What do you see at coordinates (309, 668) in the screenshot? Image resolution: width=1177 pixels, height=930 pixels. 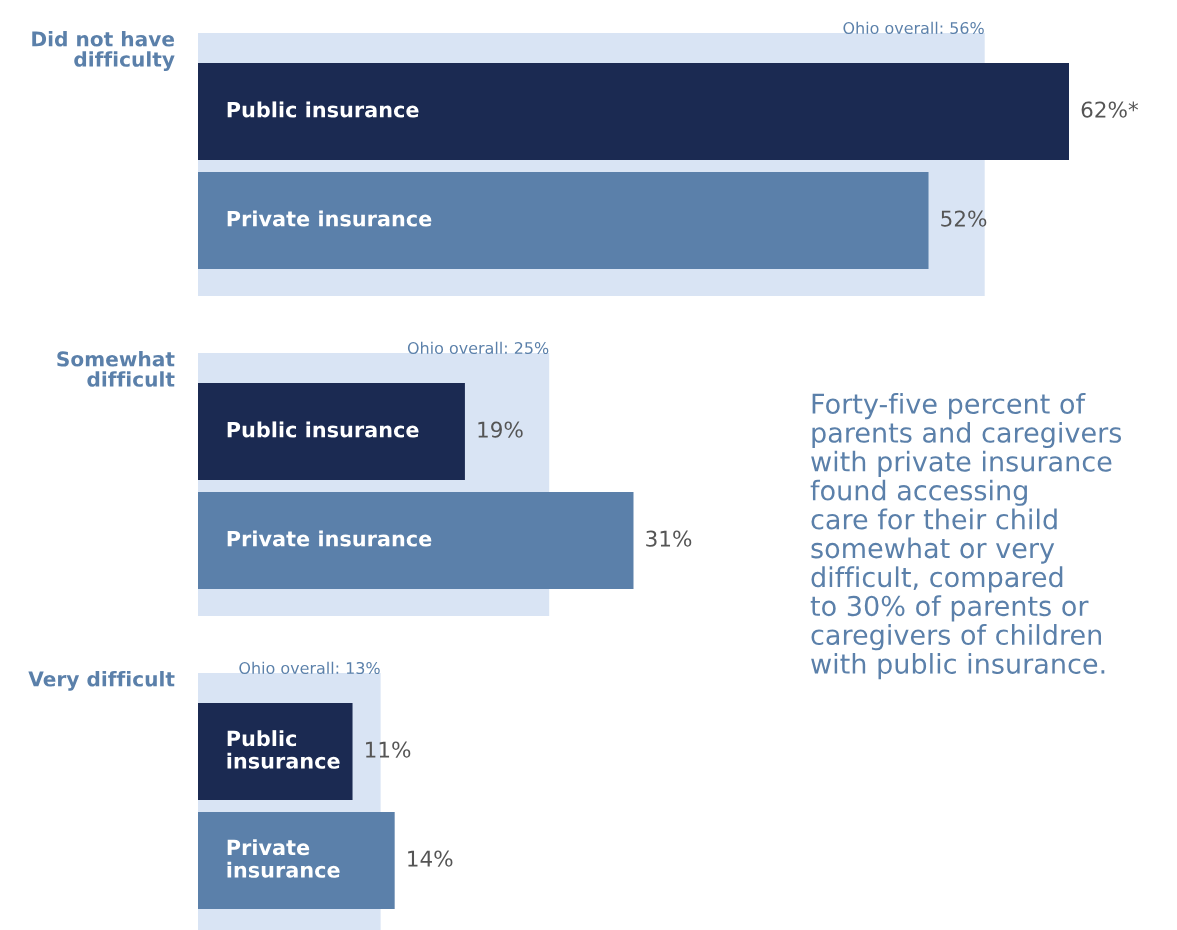 I see `data-label: Ohio overall: 13%` at bounding box center [309, 668].